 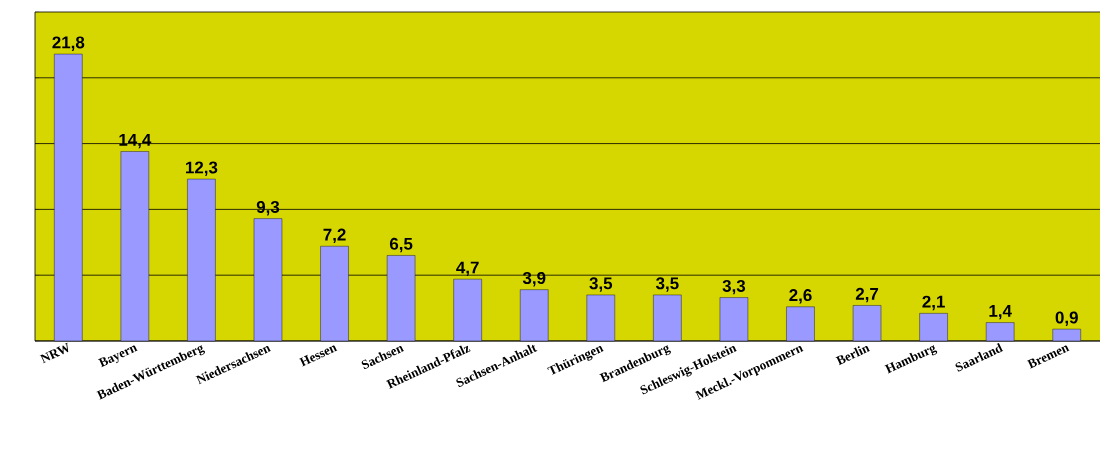 I want to click on data-label: 3,3, so click(x=734, y=287).